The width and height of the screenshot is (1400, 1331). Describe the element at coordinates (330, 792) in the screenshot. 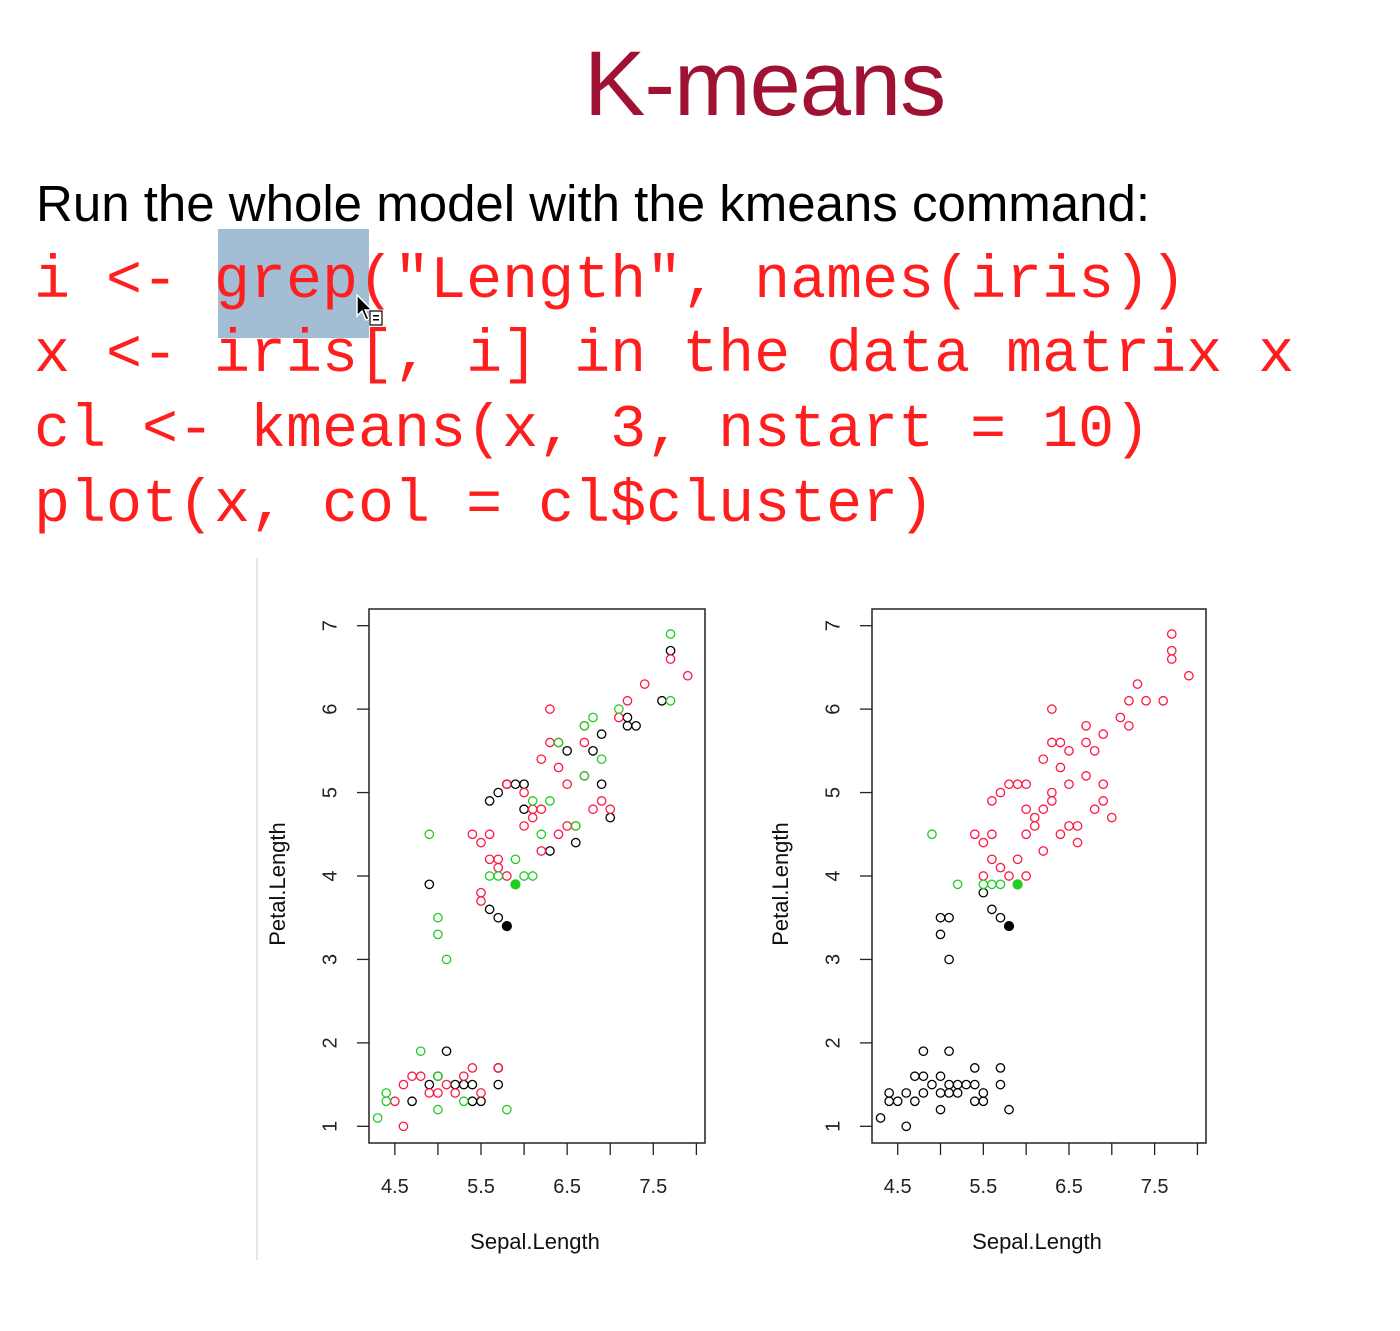

I see `y-tick-label: 5` at that location.